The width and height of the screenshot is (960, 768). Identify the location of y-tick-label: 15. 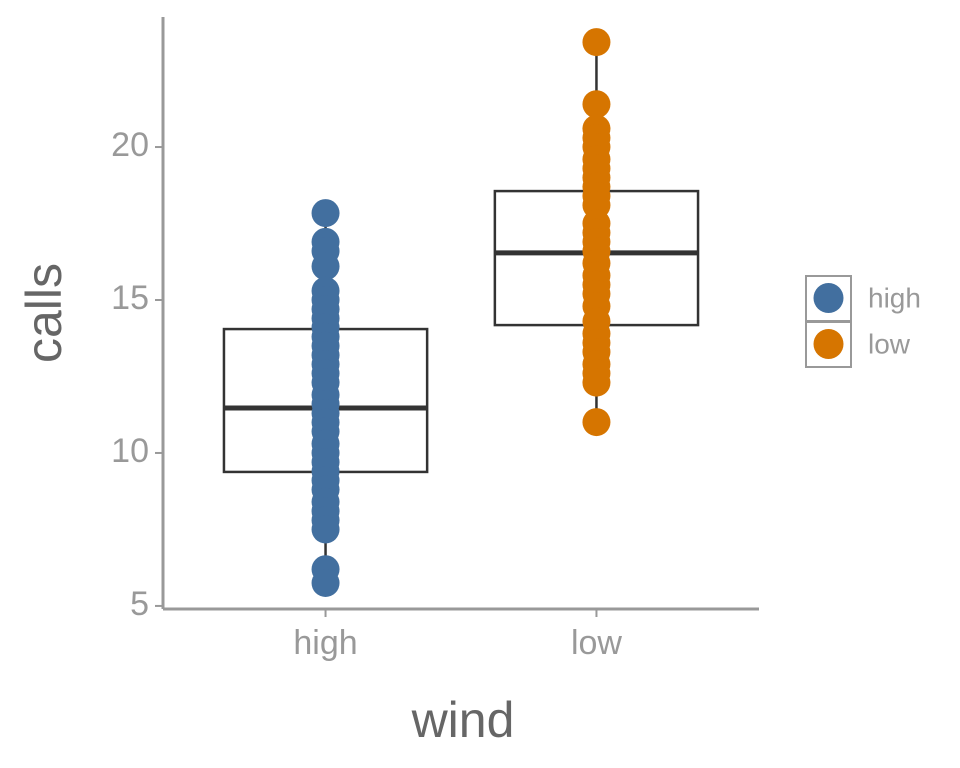
(130, 298).